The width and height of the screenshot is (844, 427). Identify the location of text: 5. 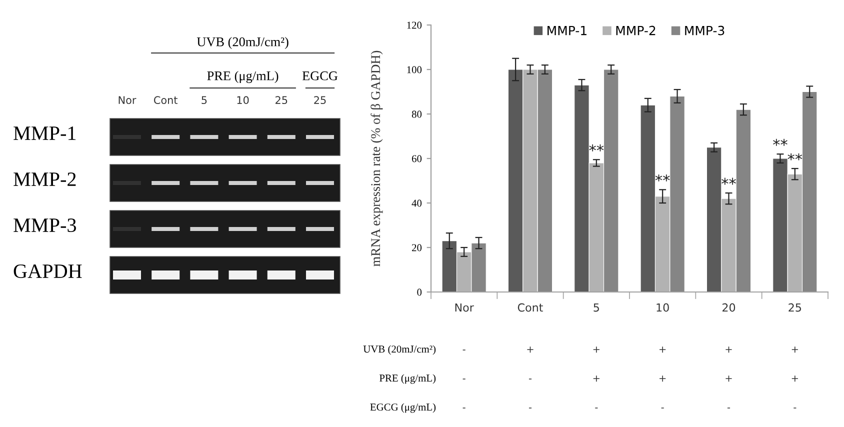
(204, 100).